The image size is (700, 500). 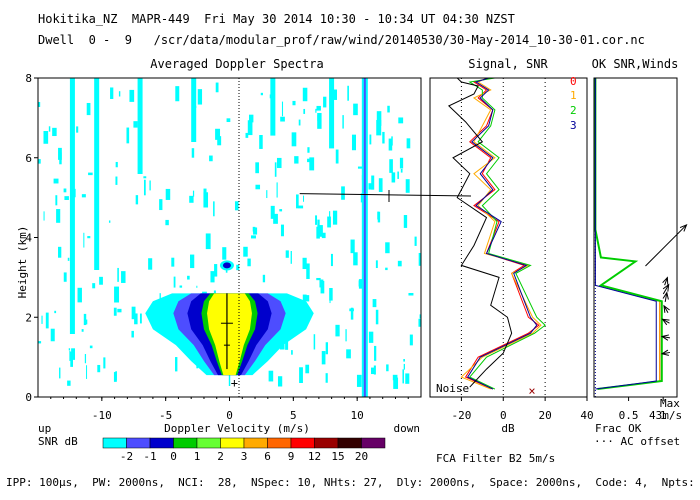 What do you see at coordinates (28, 317) in the screenshot?
I see `spectra-ytick-label: 2` at bounding box center [28, 317].